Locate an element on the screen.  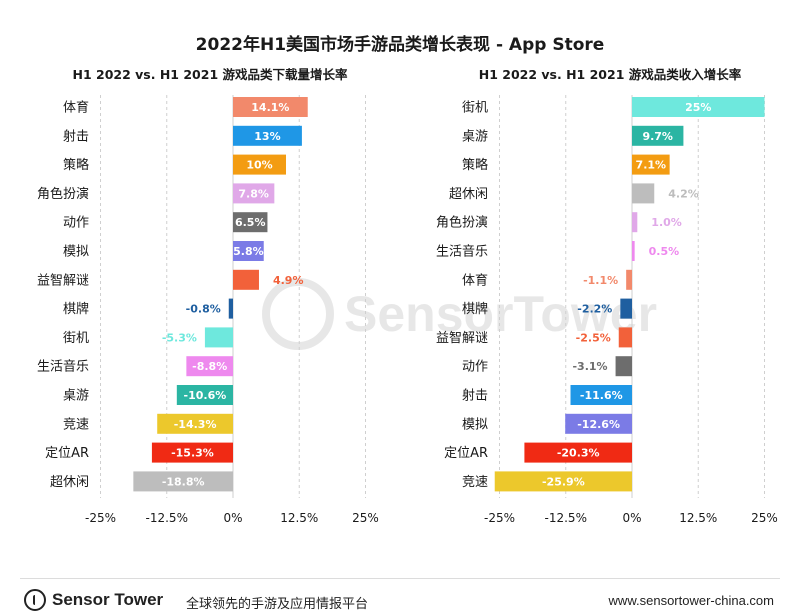
data-label: -0.8% is located at coordinates (203, 309).